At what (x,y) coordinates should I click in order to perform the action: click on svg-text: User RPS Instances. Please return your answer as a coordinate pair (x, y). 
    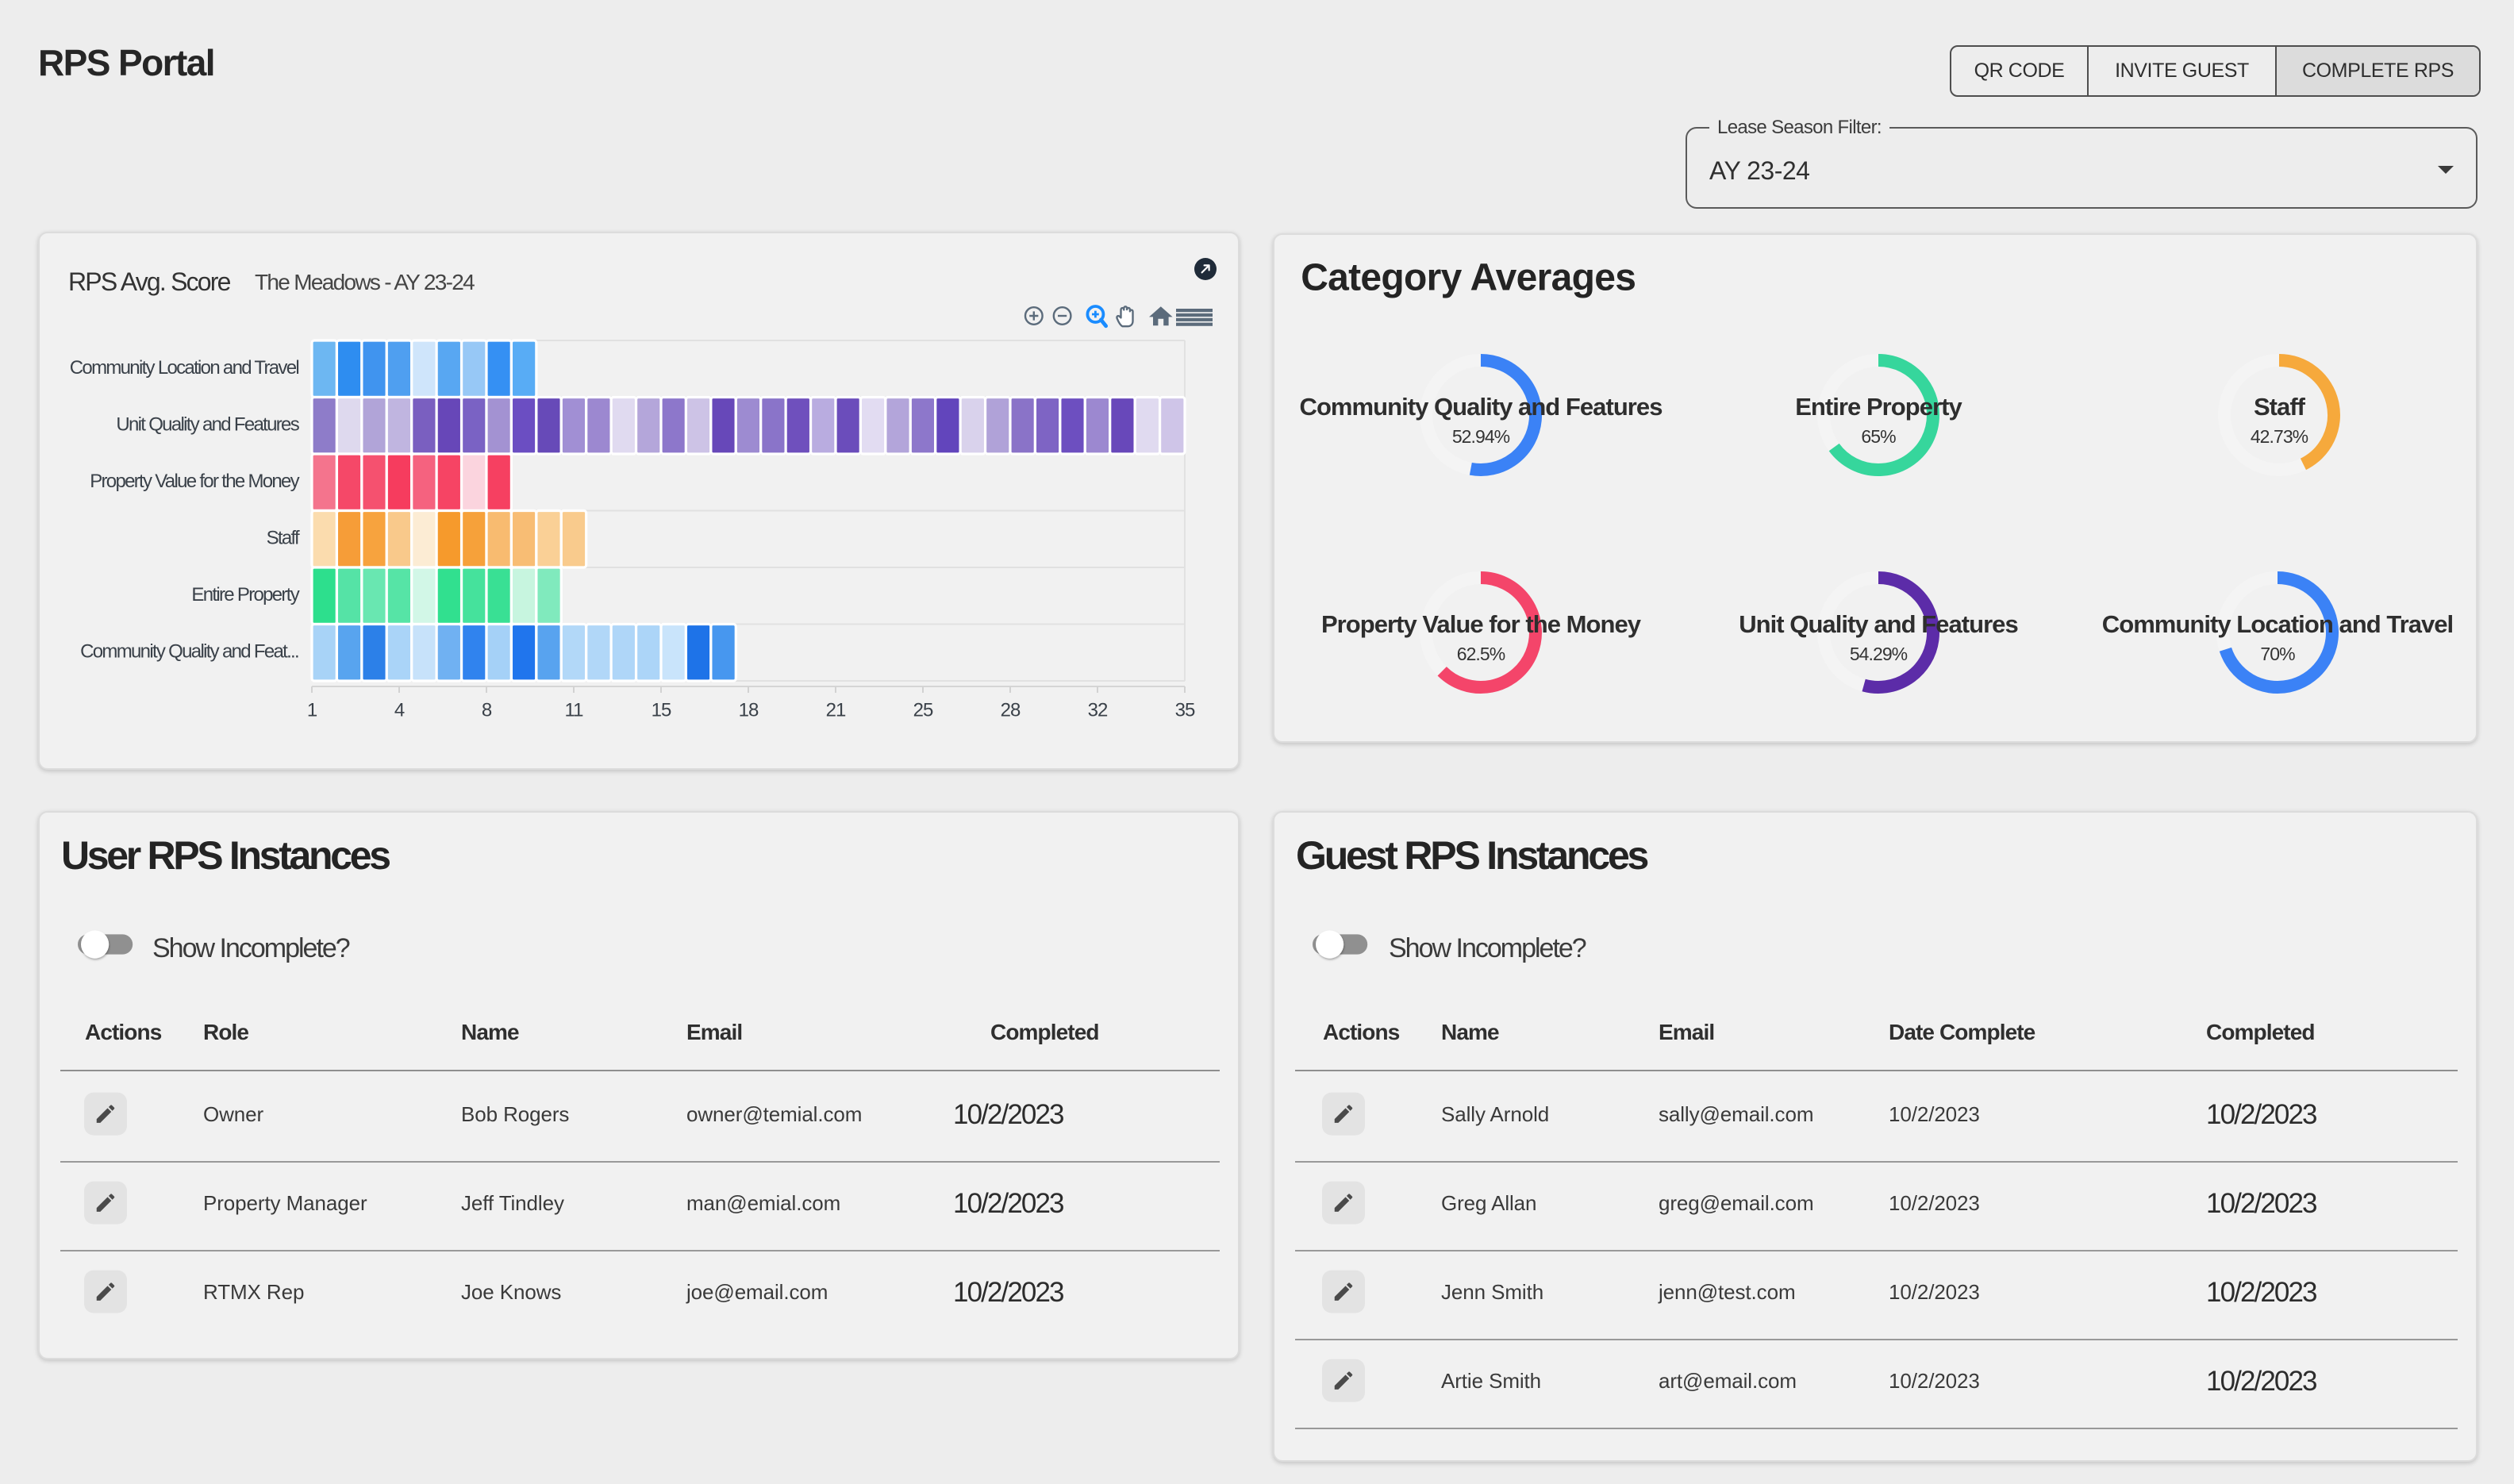
    Looking at the image, I should click on (225, 855).